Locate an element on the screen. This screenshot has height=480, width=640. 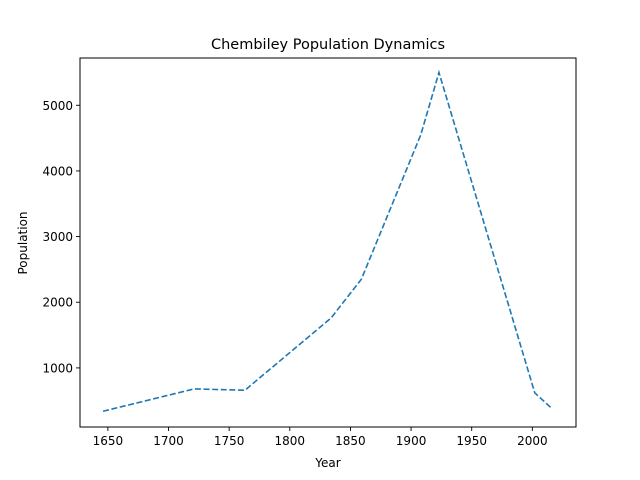
x-tick-label: 1650 is located at coordinates (108, 441).